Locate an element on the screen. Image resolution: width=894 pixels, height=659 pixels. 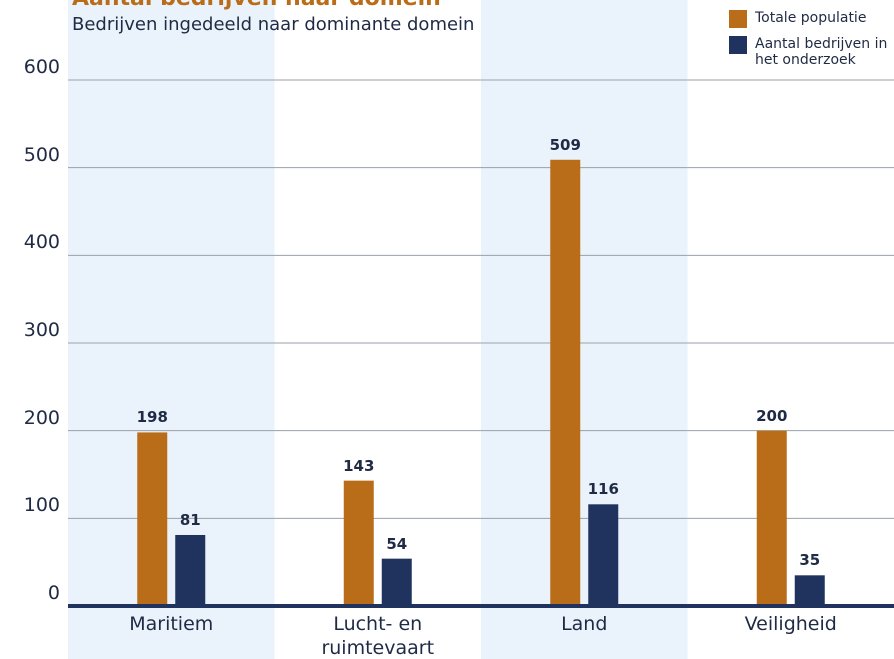
value-label: 509 is located at coordinates (565, 144).